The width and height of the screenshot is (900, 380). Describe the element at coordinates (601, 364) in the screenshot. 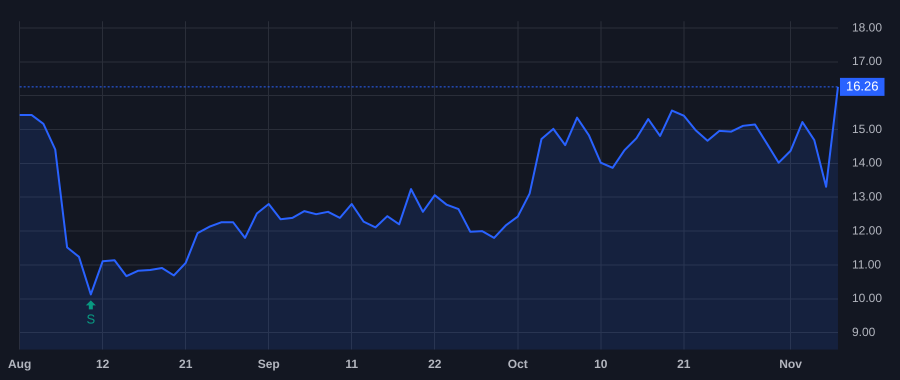

I see `x-tick-label: 10` at that location.